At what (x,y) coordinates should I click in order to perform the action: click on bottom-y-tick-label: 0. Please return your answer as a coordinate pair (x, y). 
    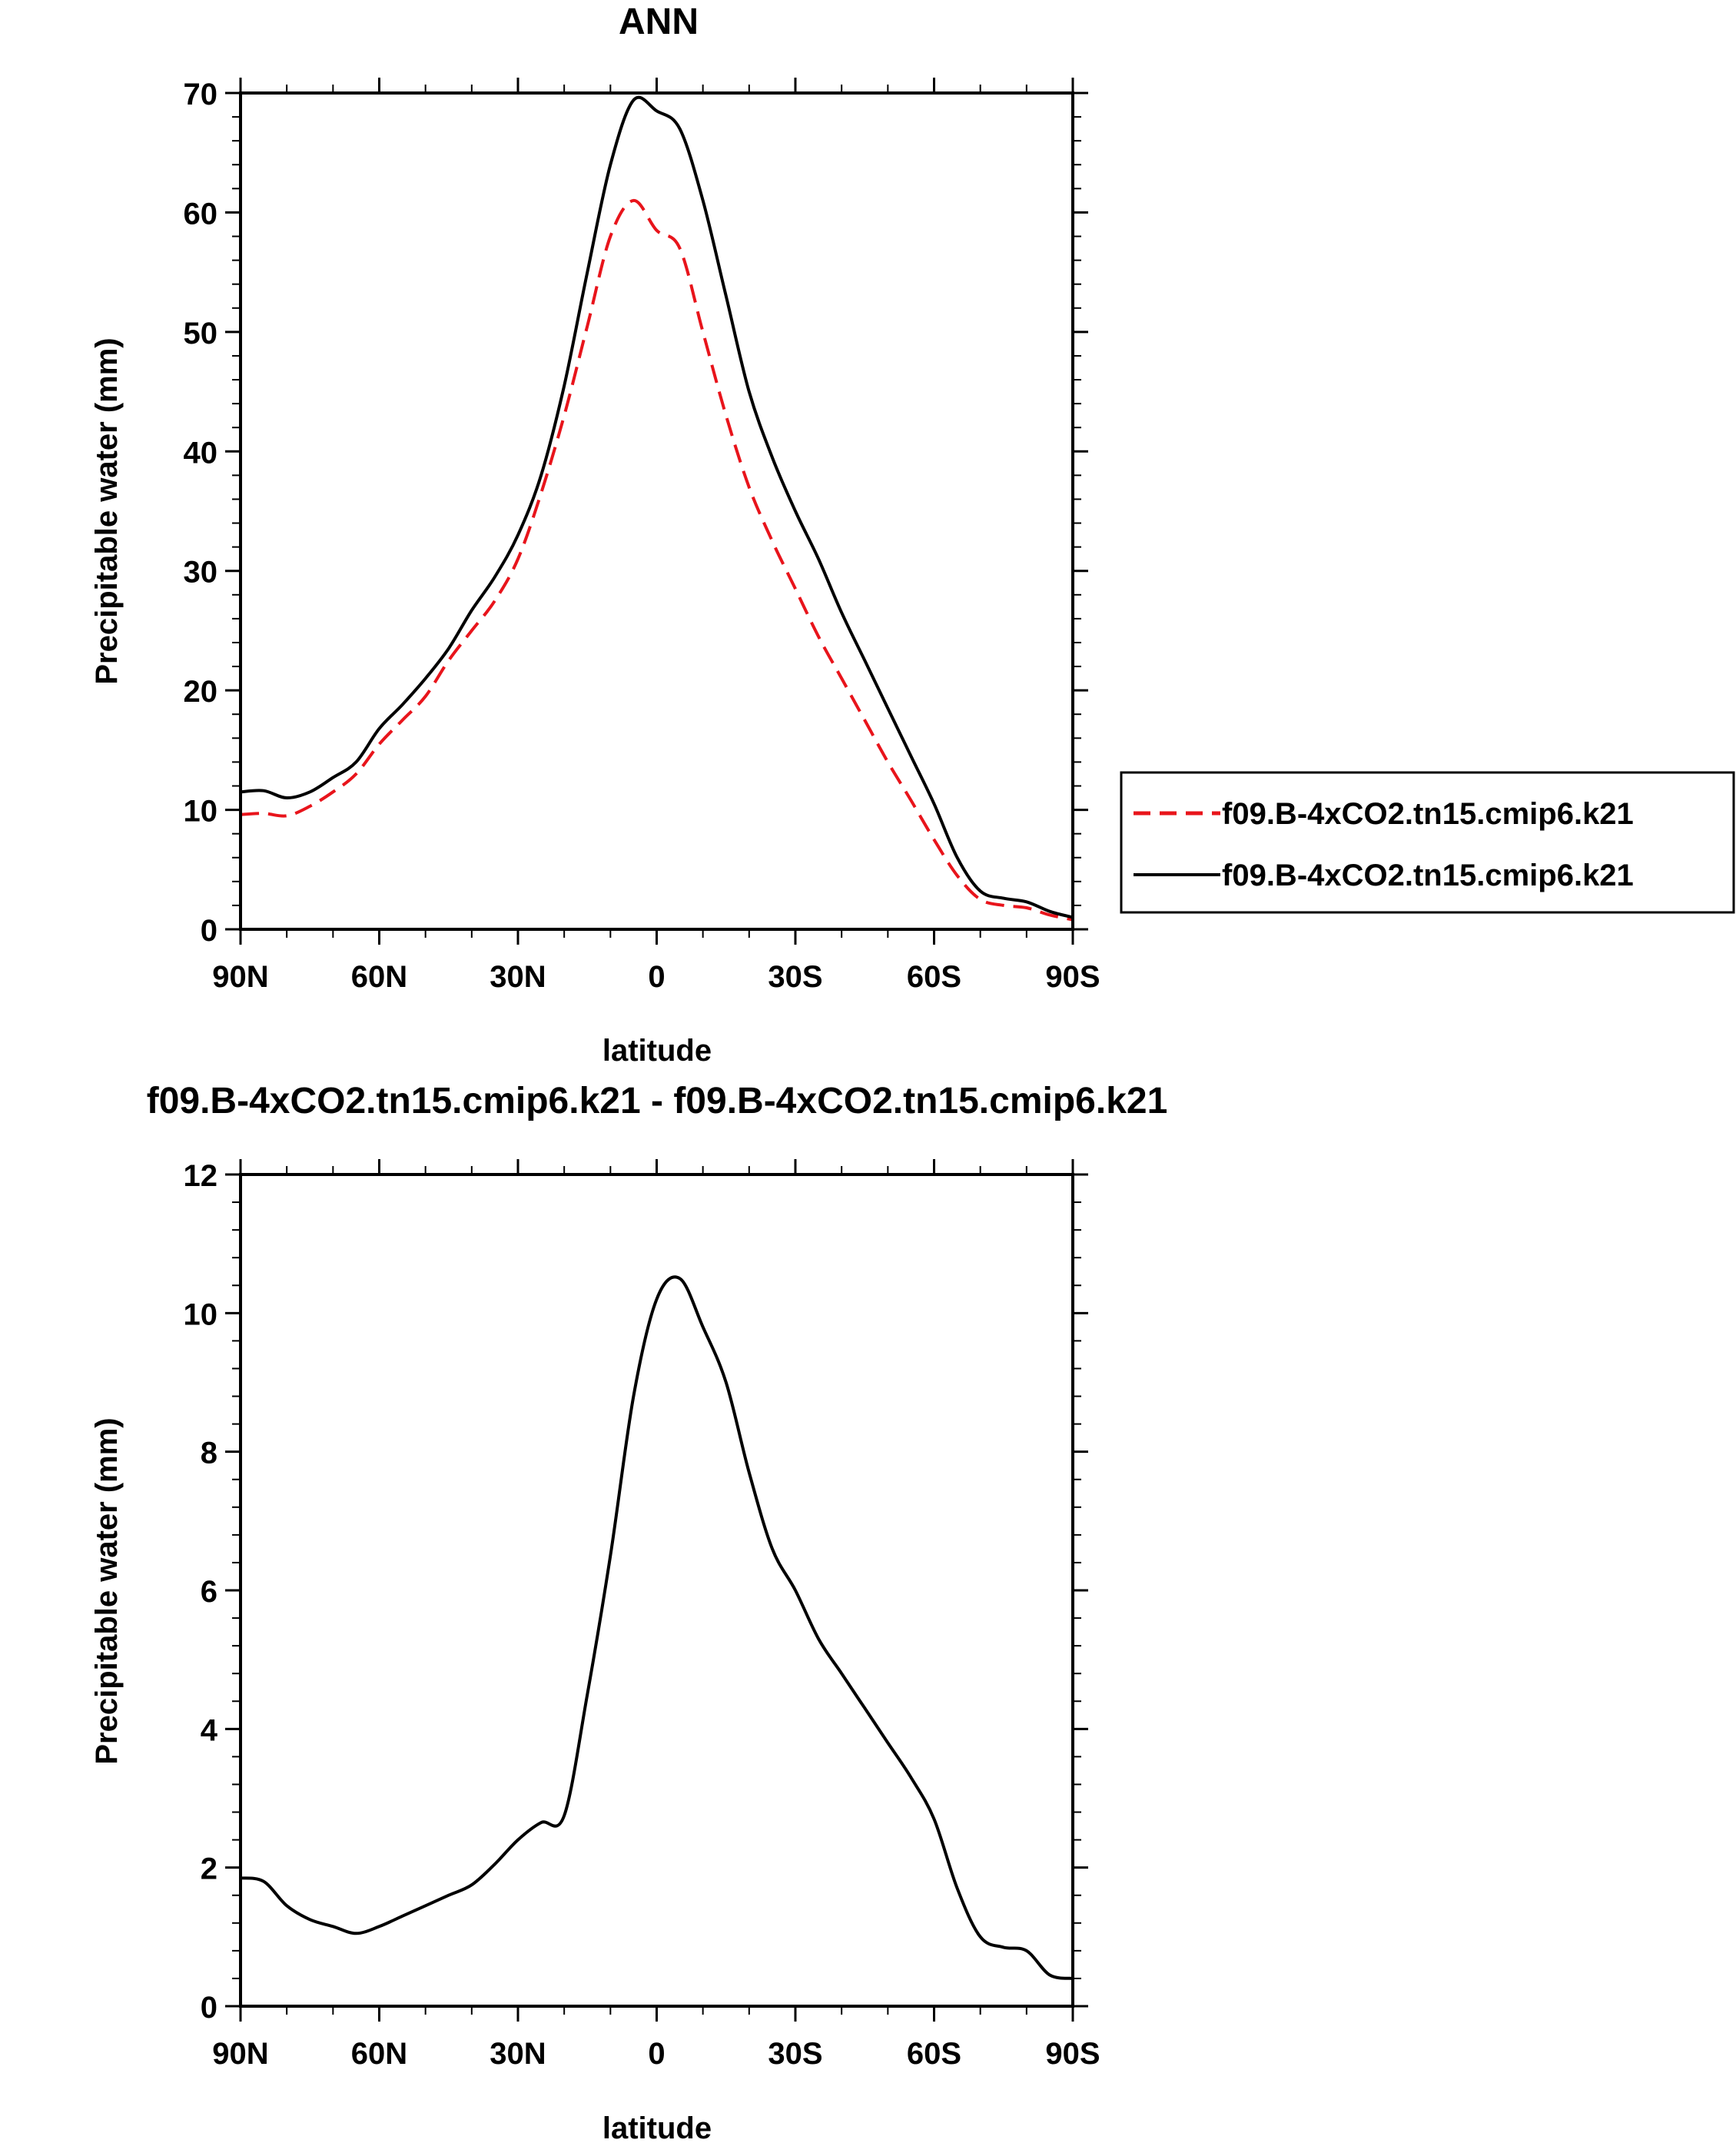
    Looking at the image, I should click on (209, 2008).